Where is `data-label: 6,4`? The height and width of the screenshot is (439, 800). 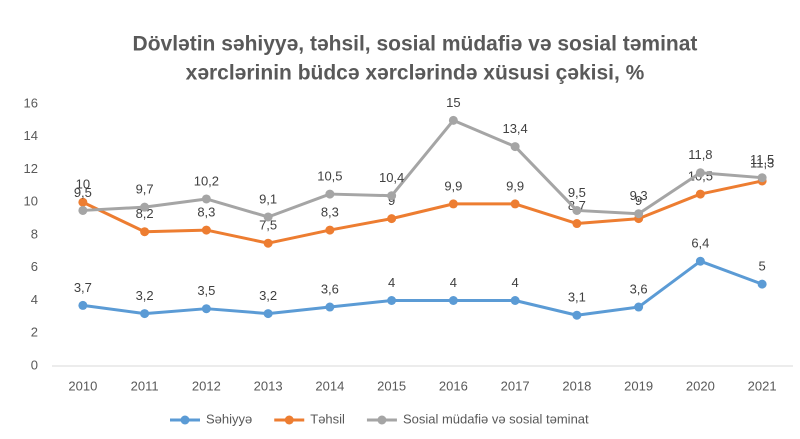 data-label: 6,4 is located at coordinates (700, 243).